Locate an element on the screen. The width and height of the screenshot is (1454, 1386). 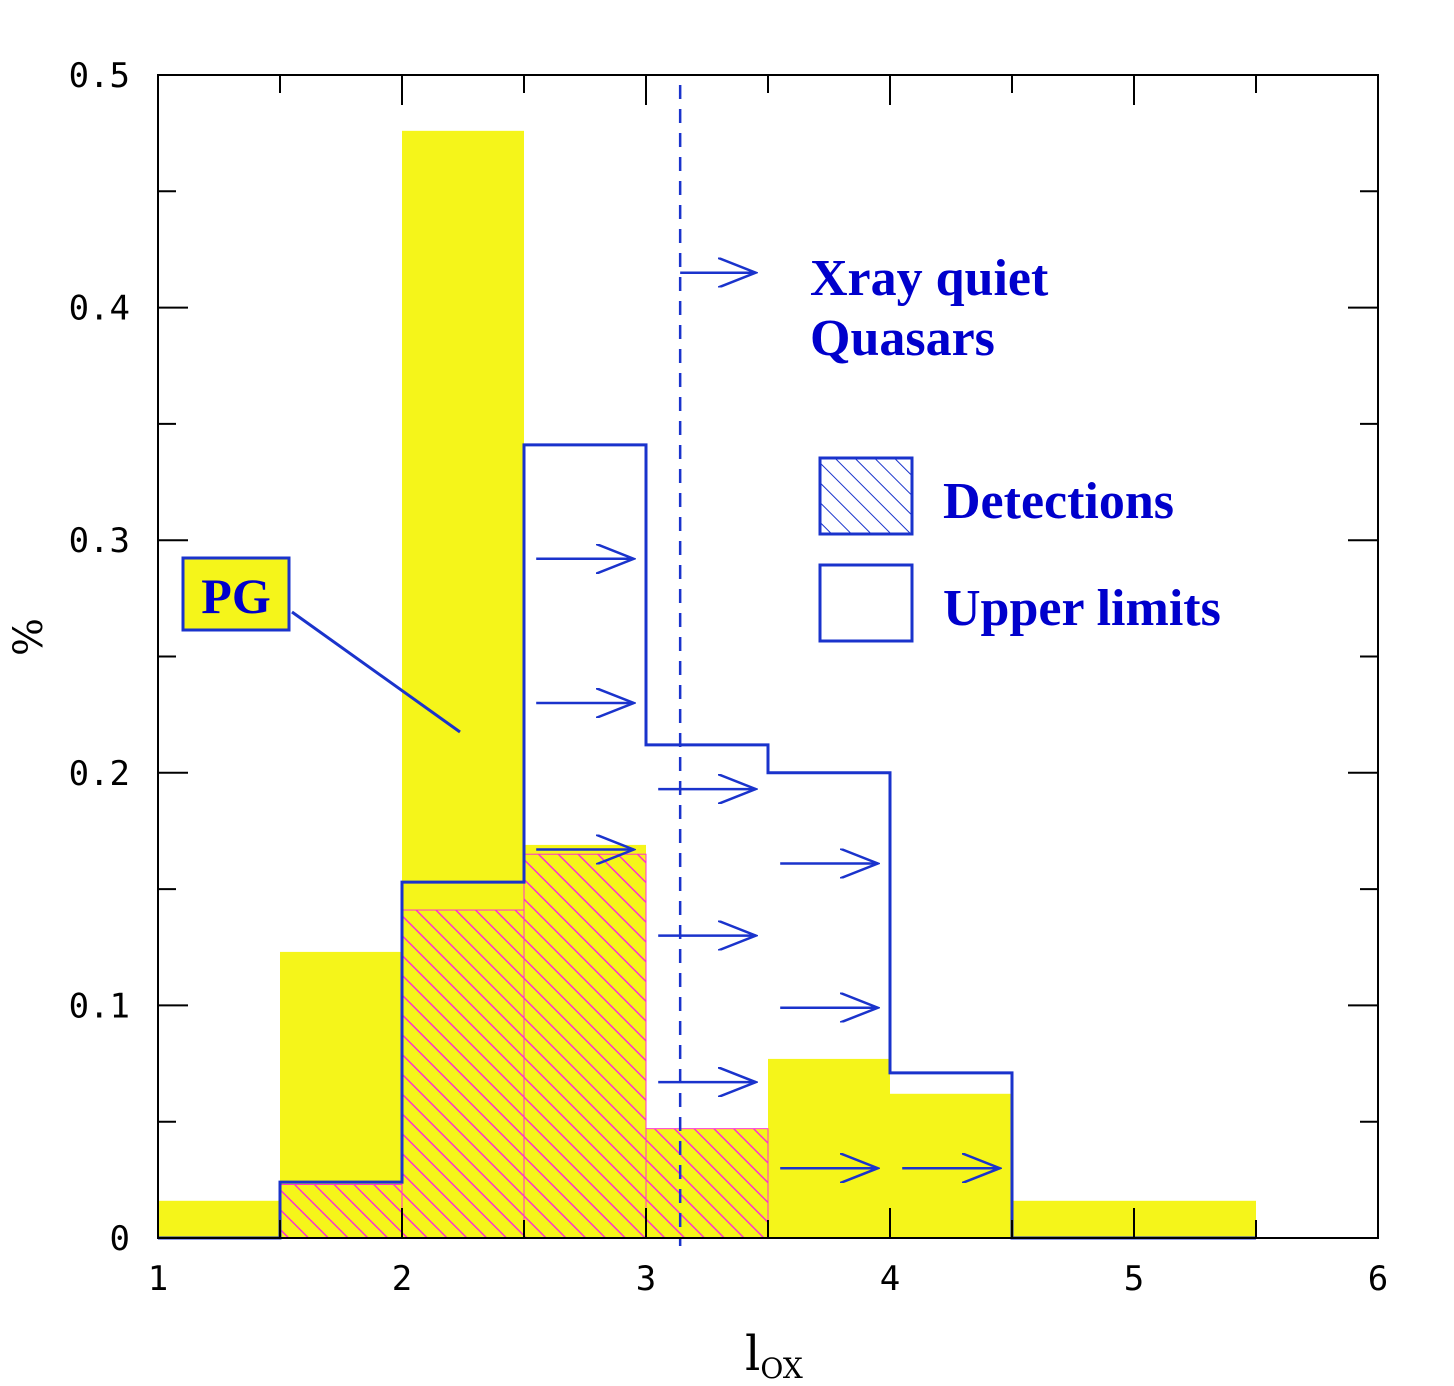
pg-pointer-line is located at coordinates (376, 672).